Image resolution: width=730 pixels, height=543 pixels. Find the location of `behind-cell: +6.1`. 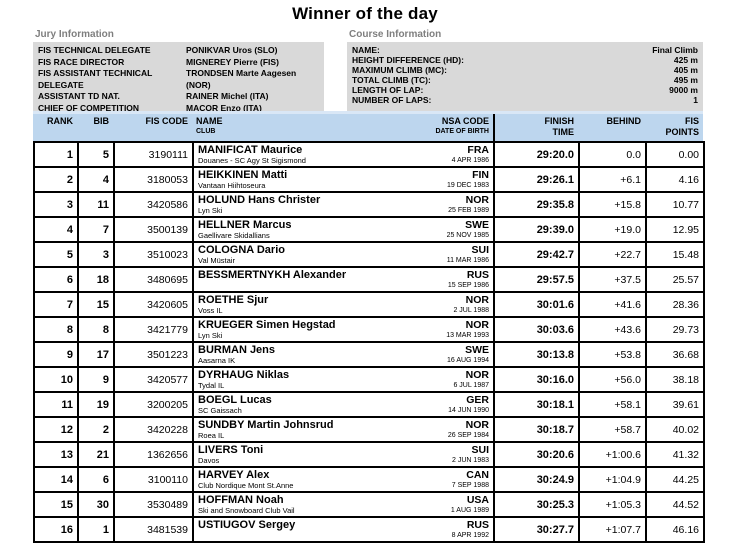

behind-cell: +6.1 is located at coordinates (612, 179).